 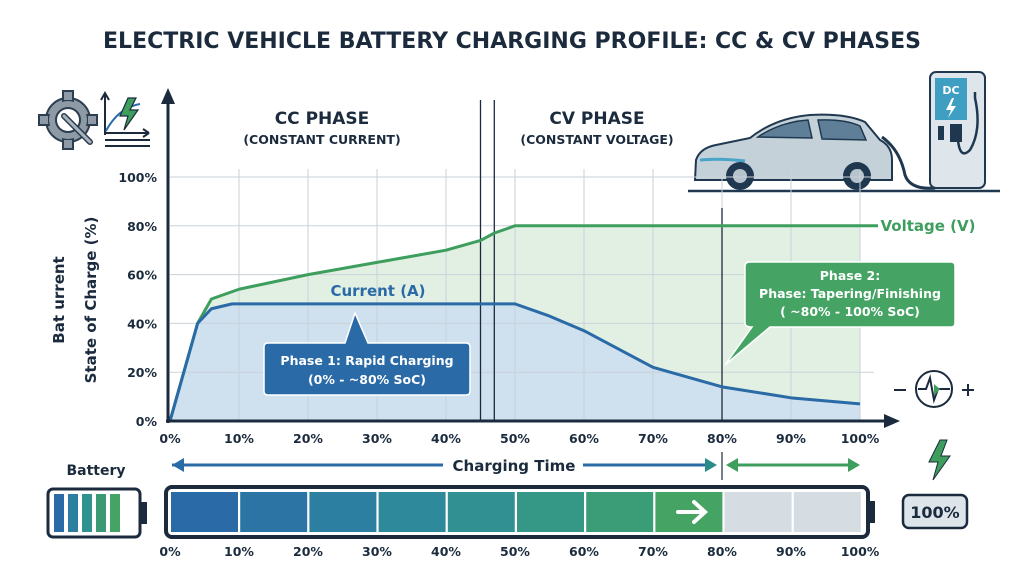 What do you see at coordinates (653, 551) in the screenshot?
I see `bar-tick-label: 70%` at bounding box center [653, 551].